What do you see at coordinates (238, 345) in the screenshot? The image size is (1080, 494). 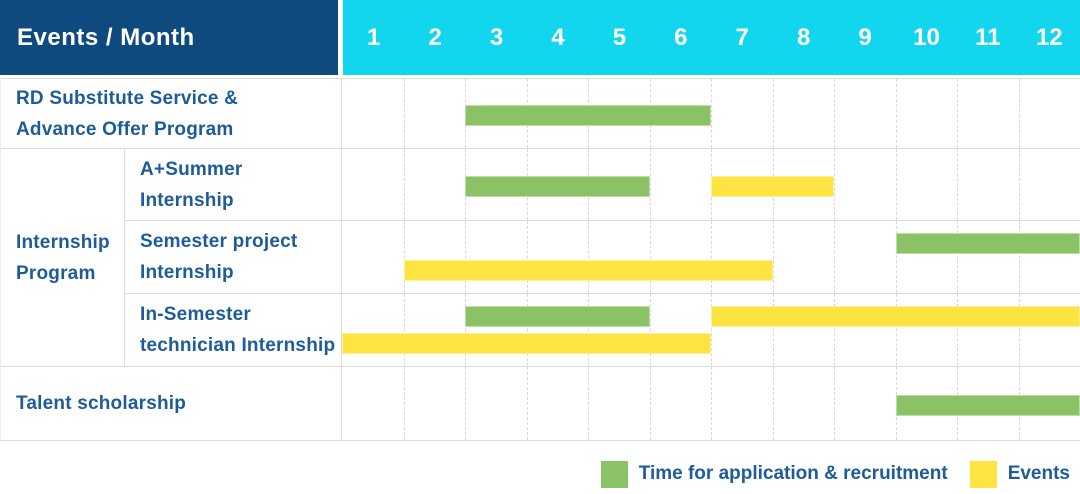 I see `label-line: technician Internship` at bounding box center [238, 345].